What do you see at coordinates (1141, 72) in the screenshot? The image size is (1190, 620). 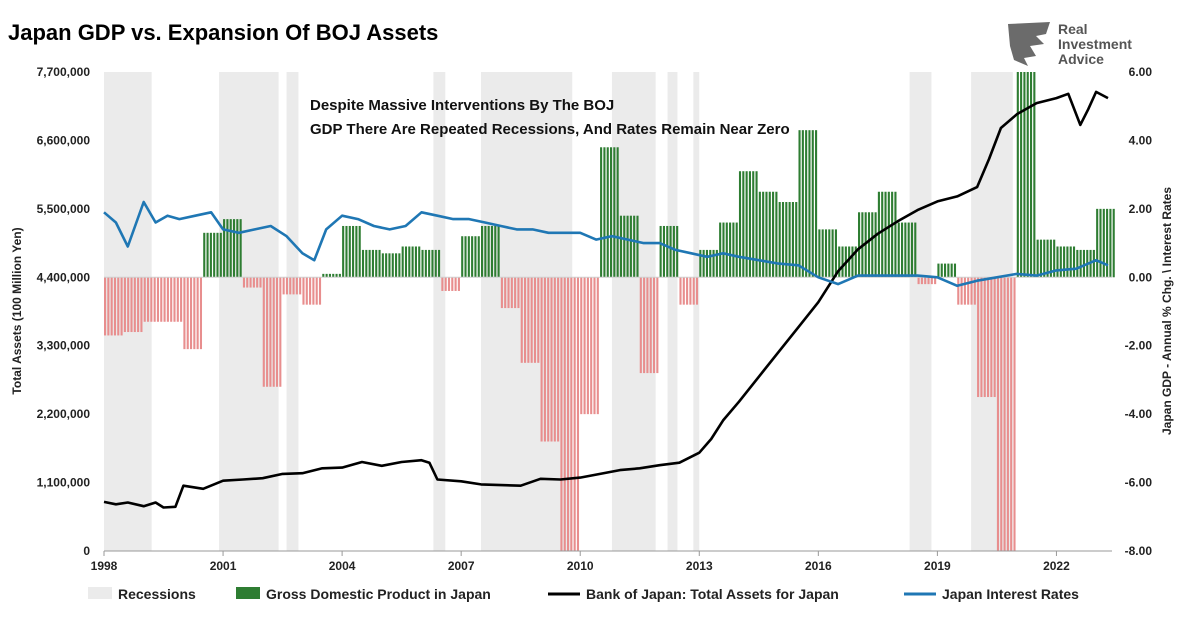 I see `y-right-tick-label: 6.00` at bounding box center [1141, 72].